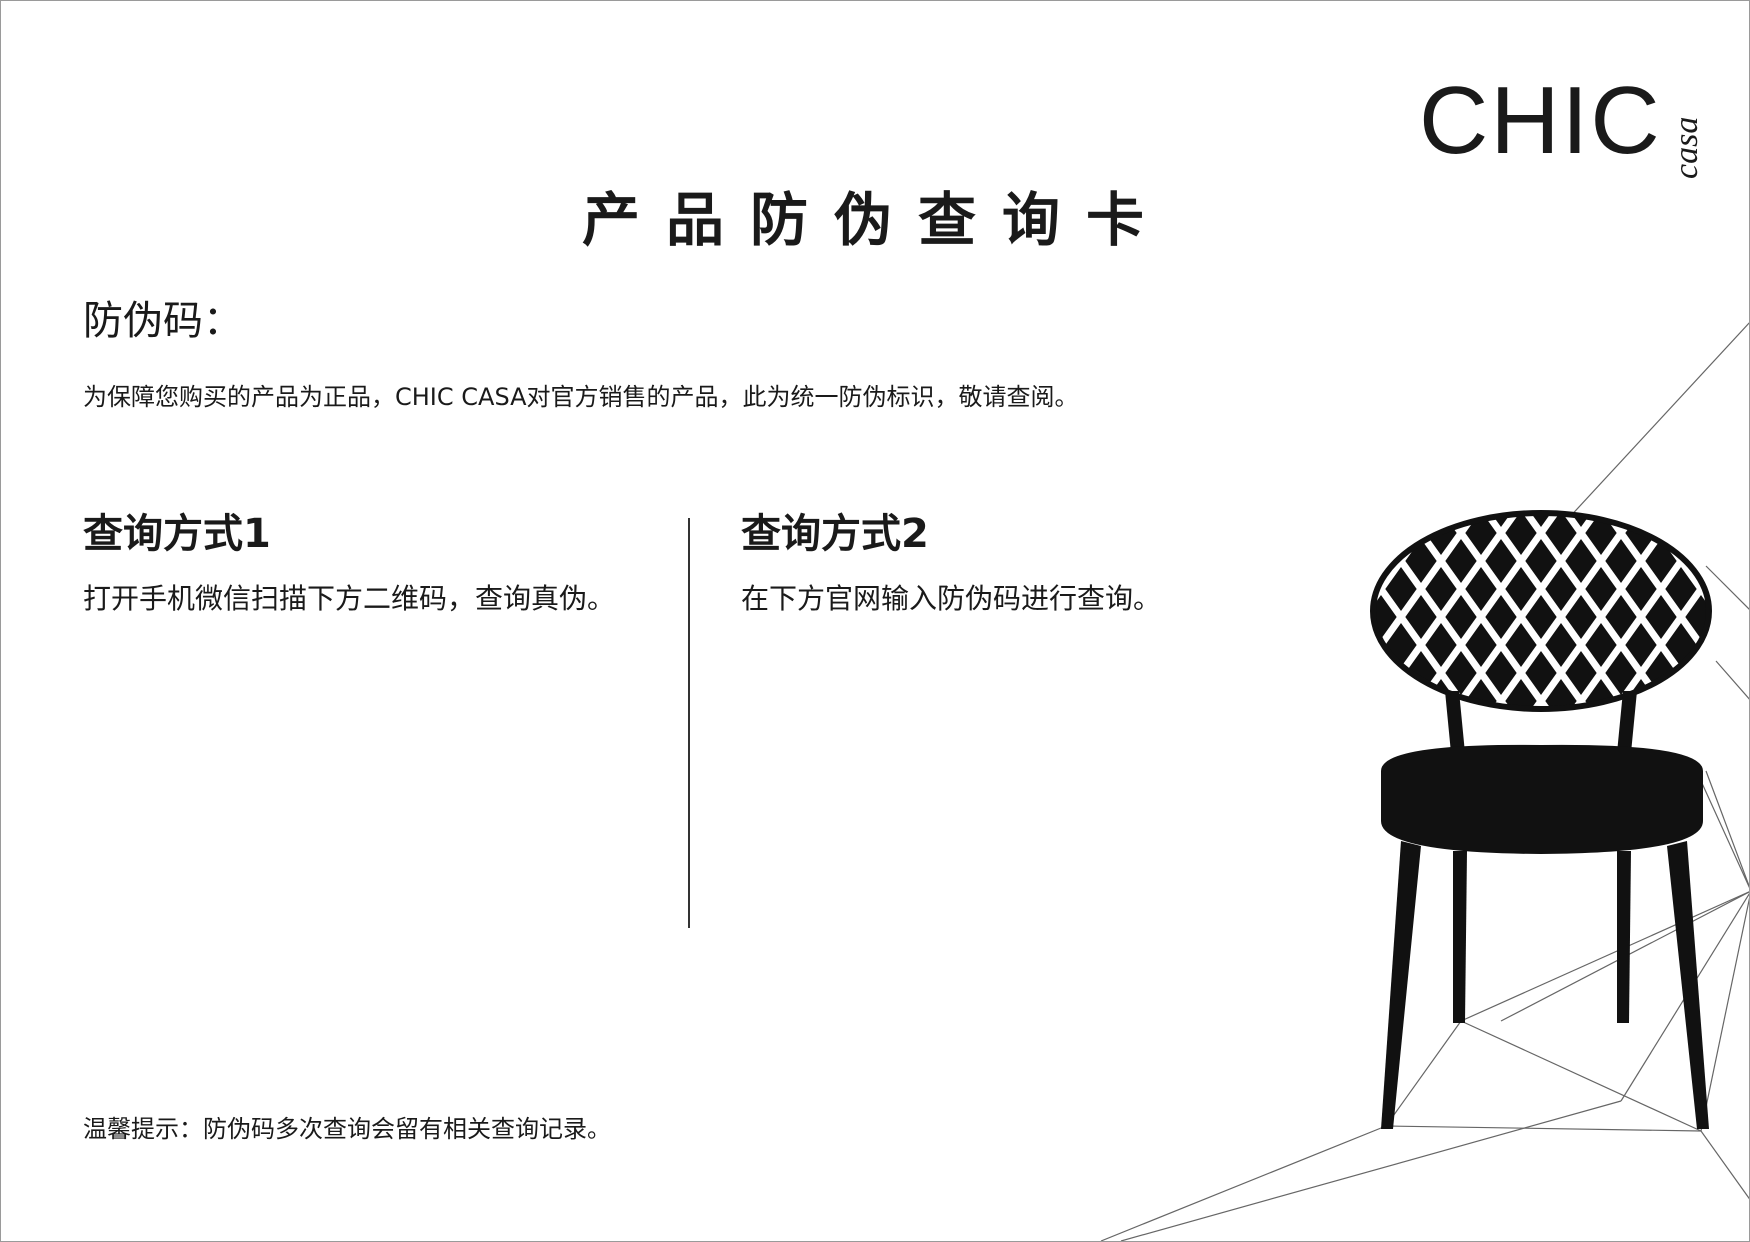  What do you see at coordinates (1541, 611) in the screenshot?
I see `chair-back` at bounding box center [1541, 611].